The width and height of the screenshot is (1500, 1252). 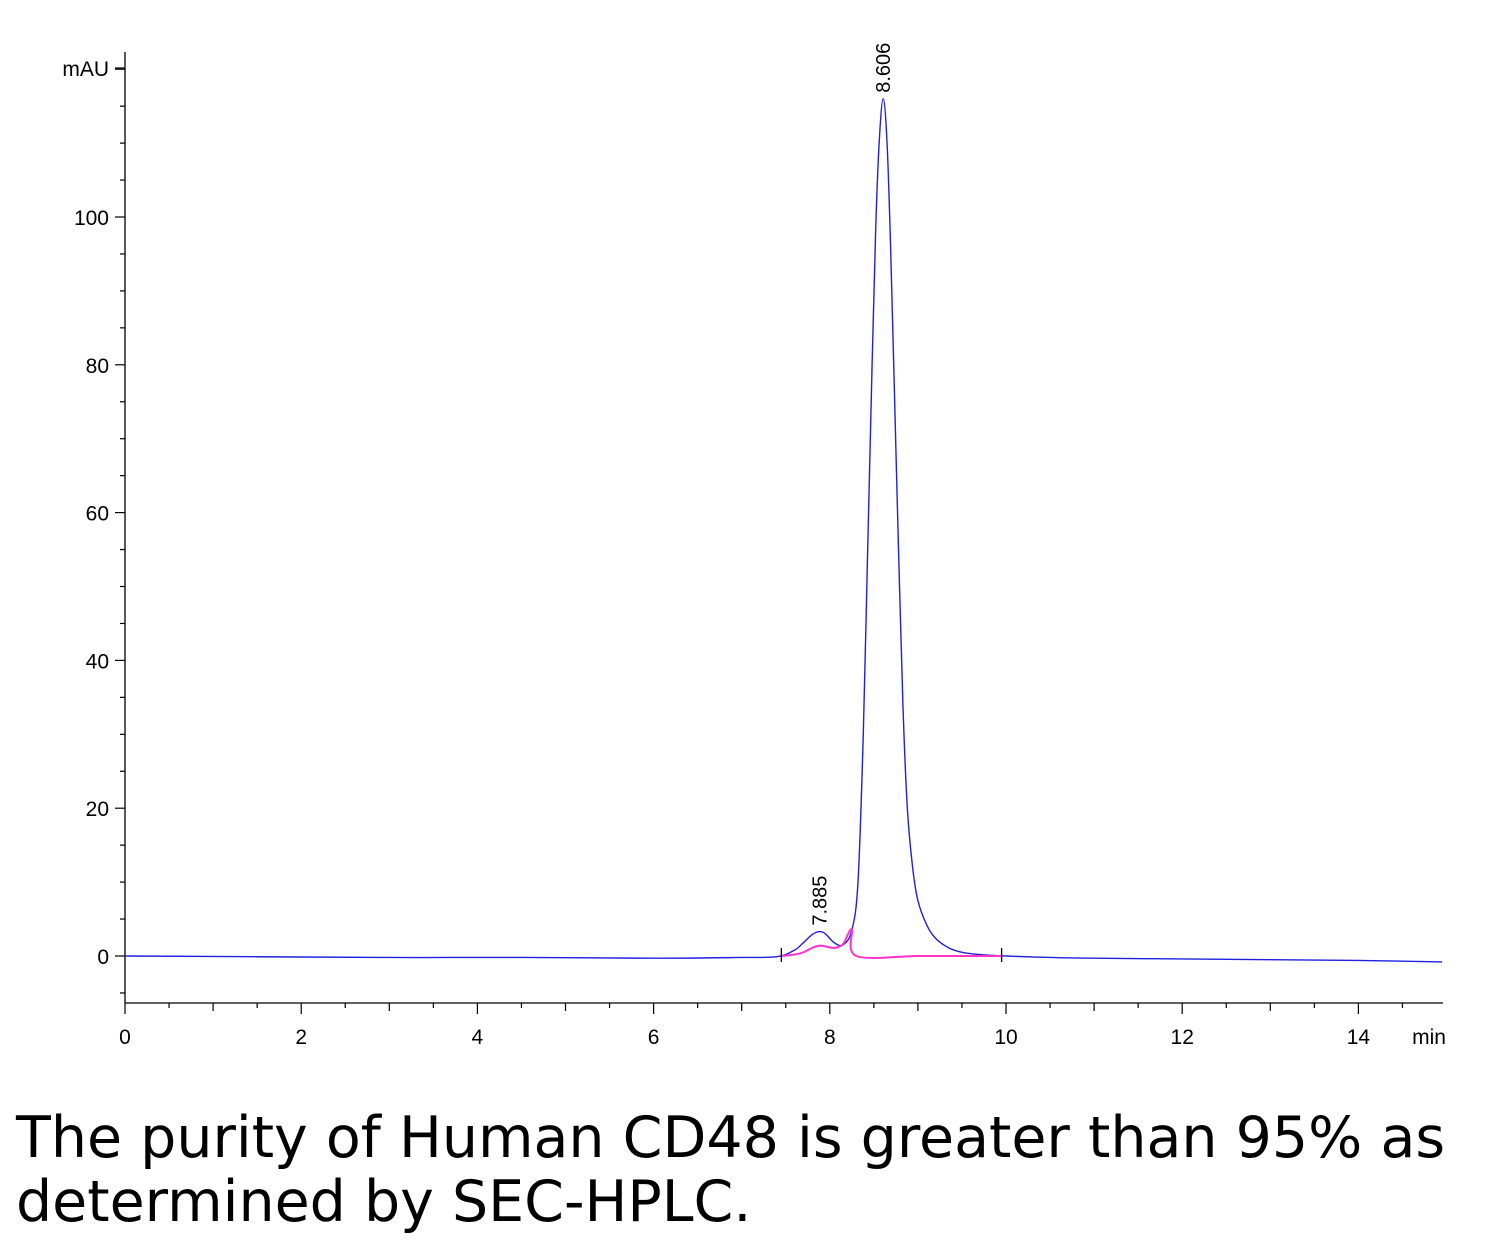 What do you see at coordinates (97, 661) in the screenshot?
I see `y-tick-label: 40` at bounding box center [97, 661].